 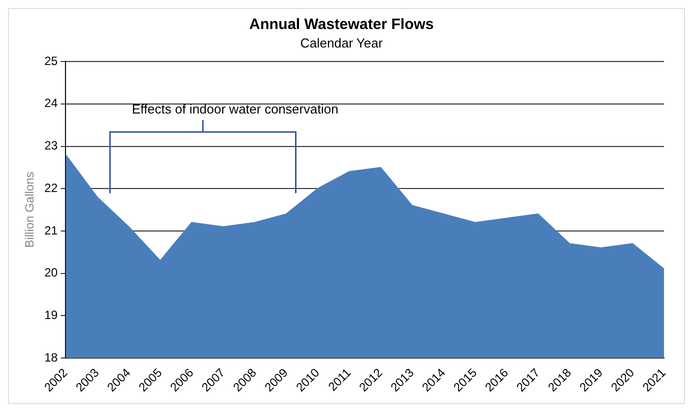 I want to click on y-tick-label: 23, so click(x=51, y=145).